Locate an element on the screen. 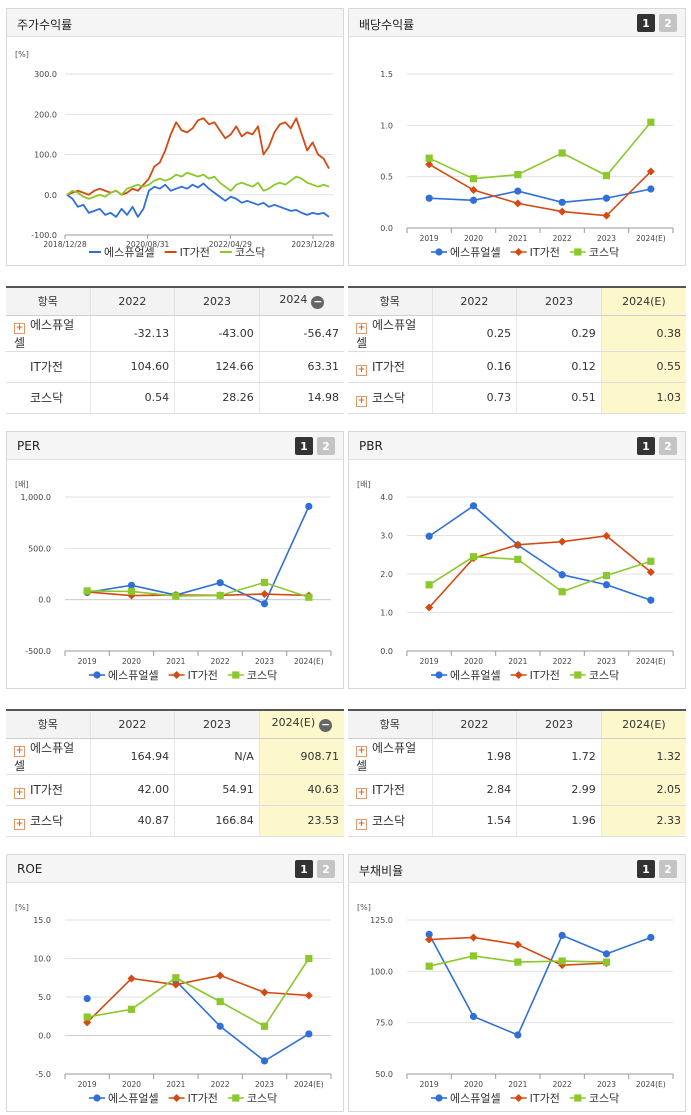  legend-label: 코스닥 is located at coordinates (604, 1098).